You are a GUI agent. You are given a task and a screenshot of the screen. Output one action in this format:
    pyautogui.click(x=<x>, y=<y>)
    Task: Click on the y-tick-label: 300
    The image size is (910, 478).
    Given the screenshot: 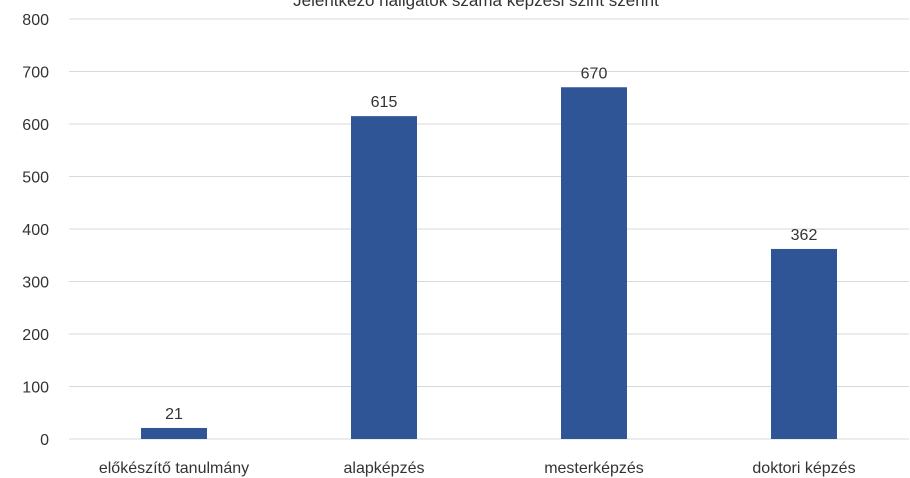 What is the action you would take?
    pyautogui.click(x=35, y=283)
    